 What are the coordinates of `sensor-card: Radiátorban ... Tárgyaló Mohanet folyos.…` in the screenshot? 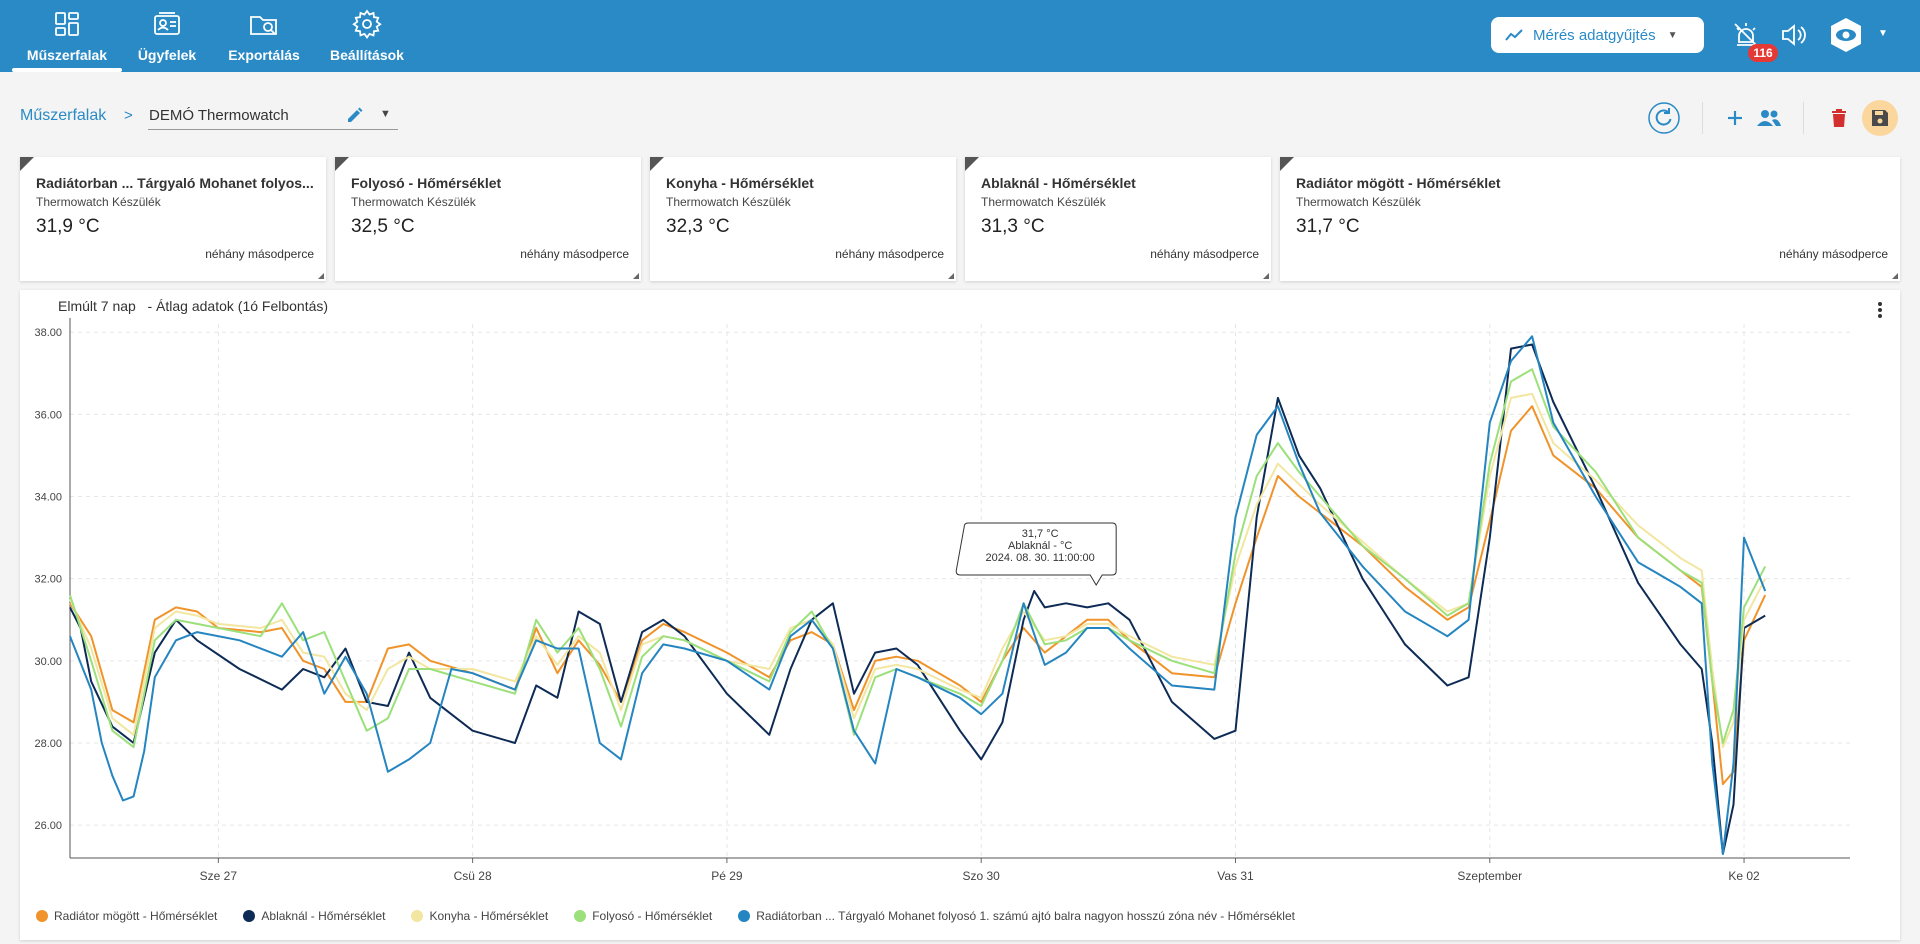 It's located at (173, 219).